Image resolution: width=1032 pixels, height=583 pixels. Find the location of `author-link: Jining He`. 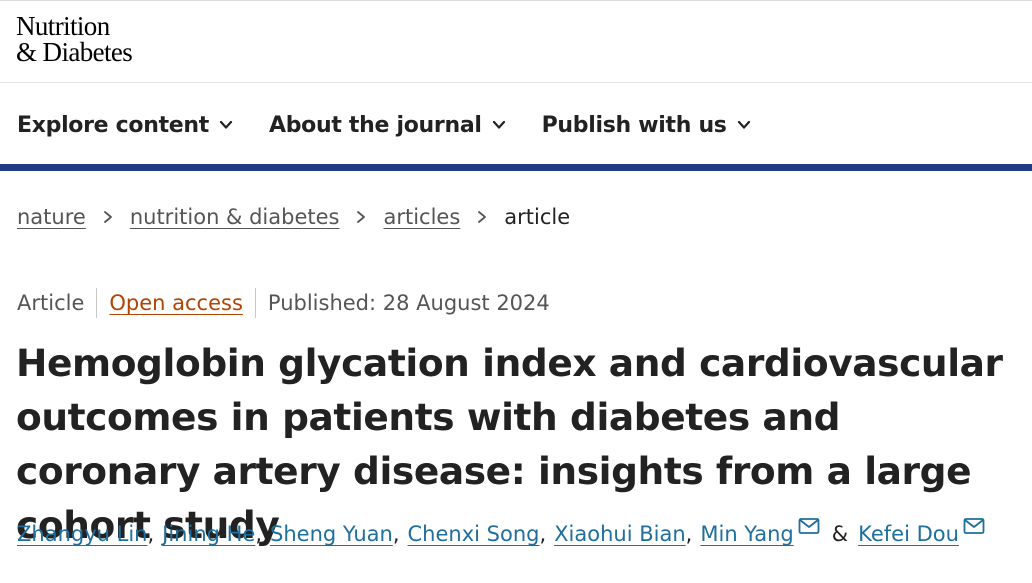

author-link: Jining He is located at coordinates (209, 534).